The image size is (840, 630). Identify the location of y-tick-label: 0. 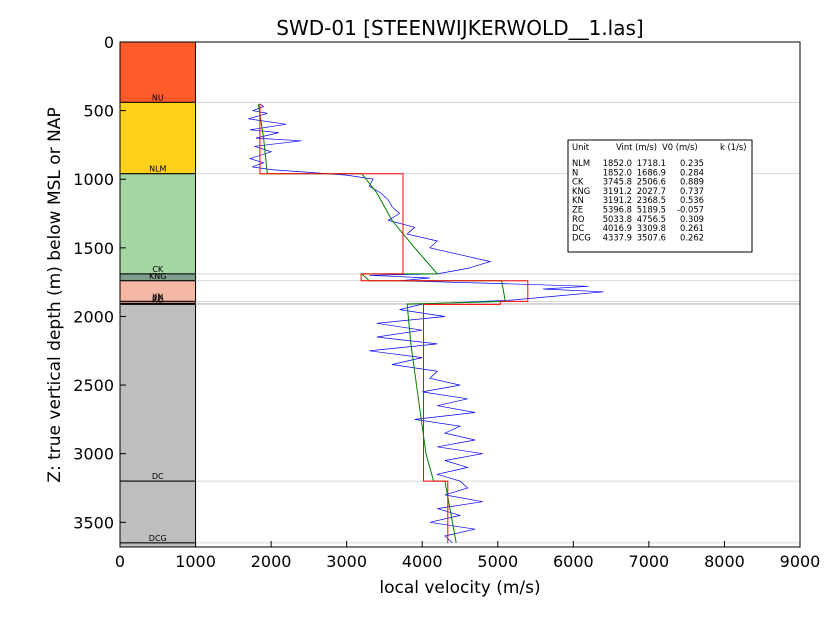
(109, 42).